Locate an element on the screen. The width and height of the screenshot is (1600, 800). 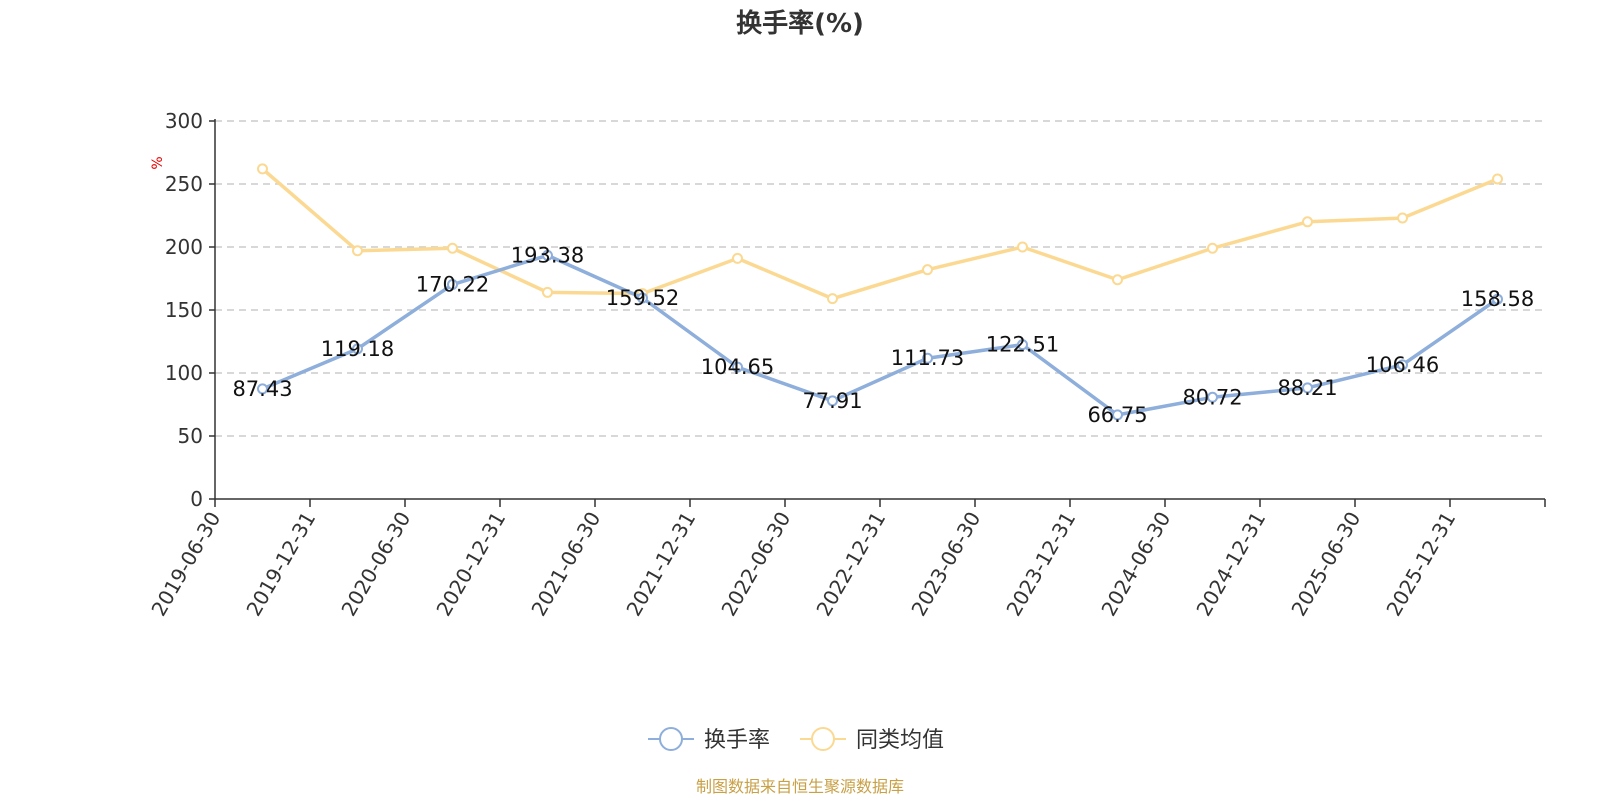
data-label: 88.21 is located at coordinates (1307, 388).